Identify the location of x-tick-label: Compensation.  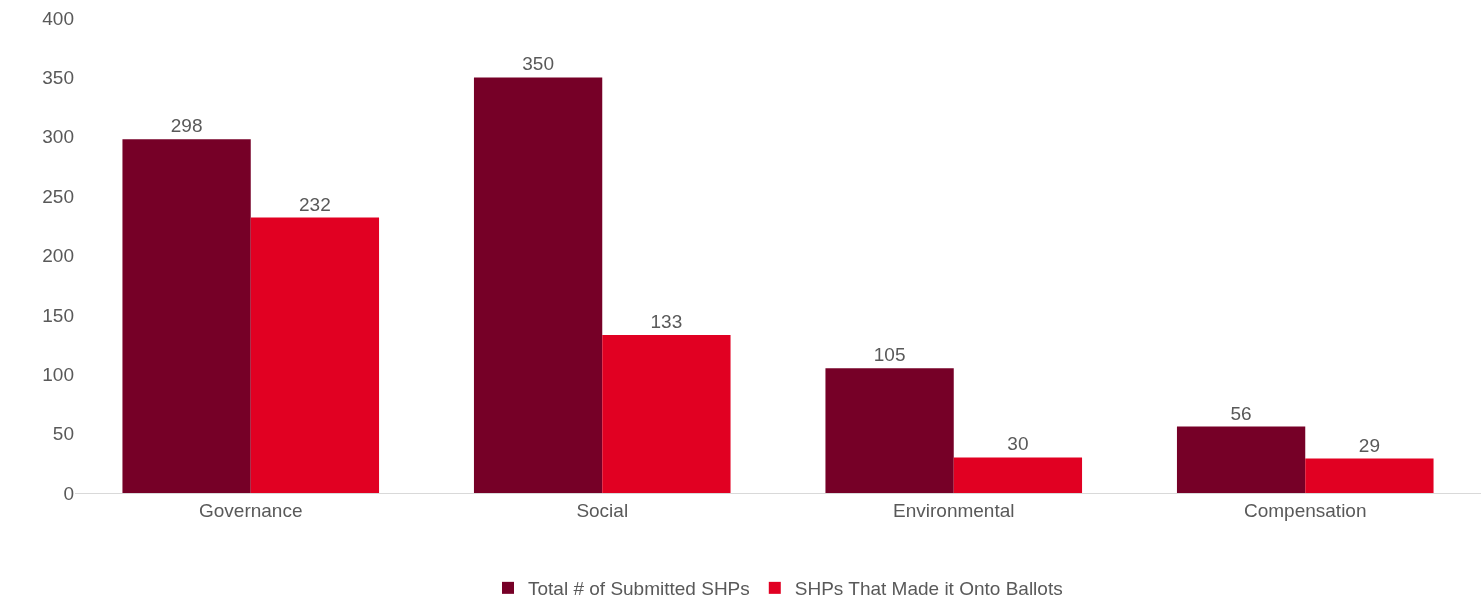
(1305, 510).